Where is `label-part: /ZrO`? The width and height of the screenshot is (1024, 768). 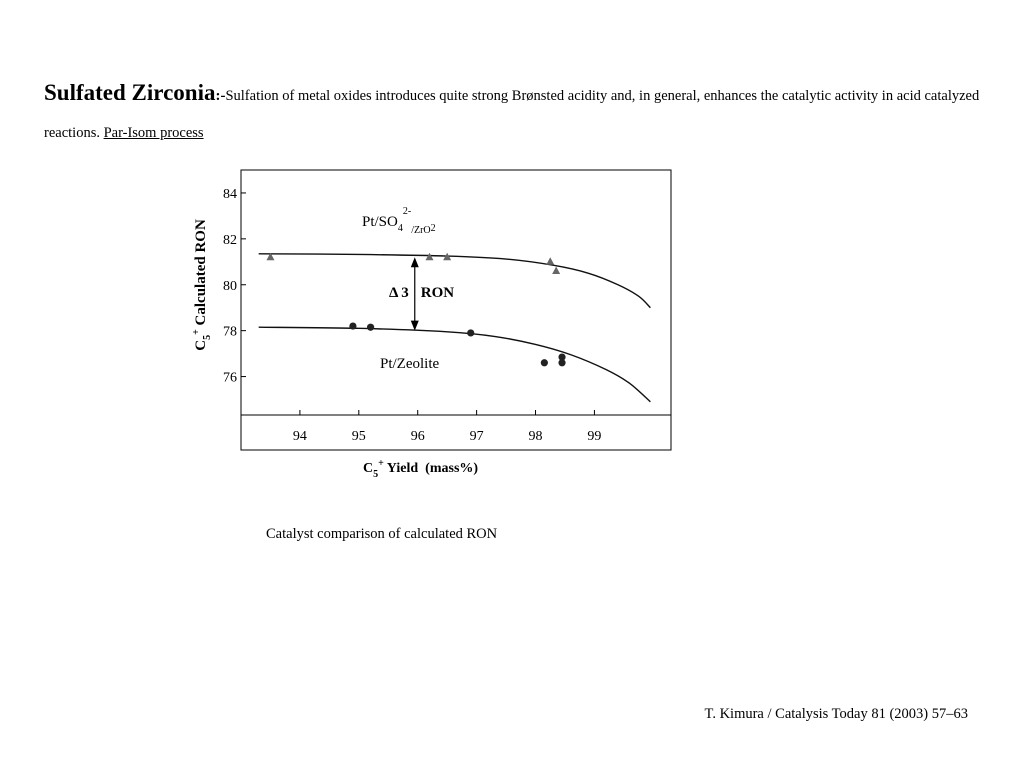 label-part: /ZrO is located at coordinates (420, 230).